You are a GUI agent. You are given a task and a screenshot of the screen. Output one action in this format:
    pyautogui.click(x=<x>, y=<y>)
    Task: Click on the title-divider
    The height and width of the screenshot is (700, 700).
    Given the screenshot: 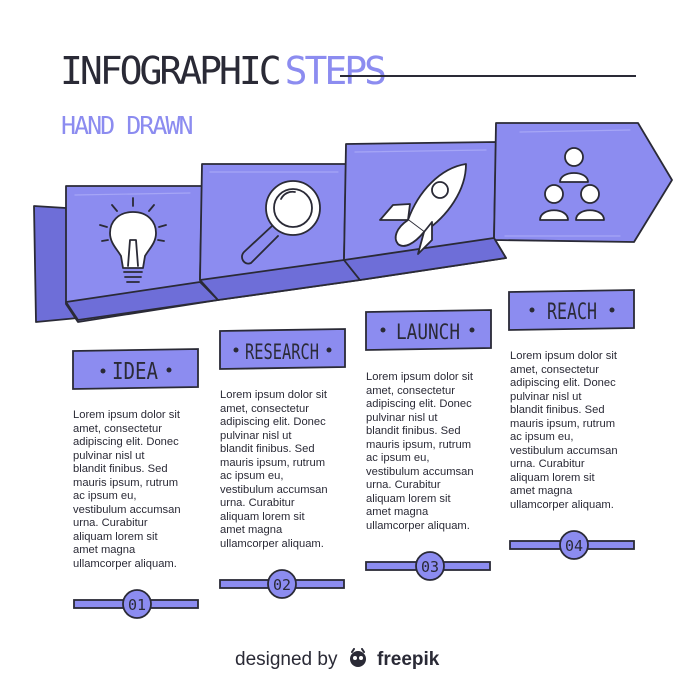 What is the action you would take?
    pyautogui.click(x=488, y=76)
    